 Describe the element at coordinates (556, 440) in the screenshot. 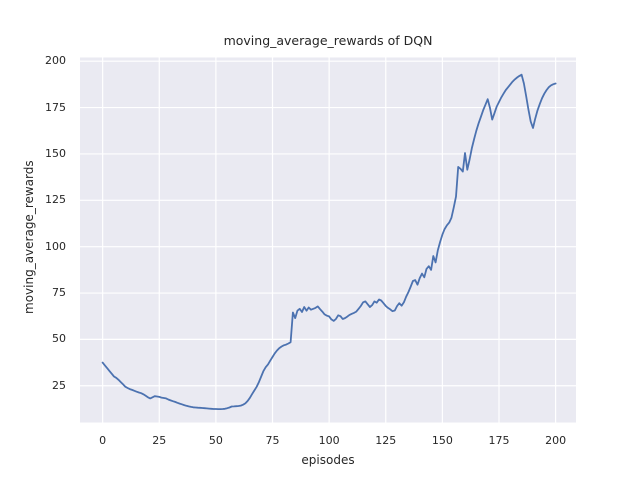

I see `x-tick-label: 200` at that location.